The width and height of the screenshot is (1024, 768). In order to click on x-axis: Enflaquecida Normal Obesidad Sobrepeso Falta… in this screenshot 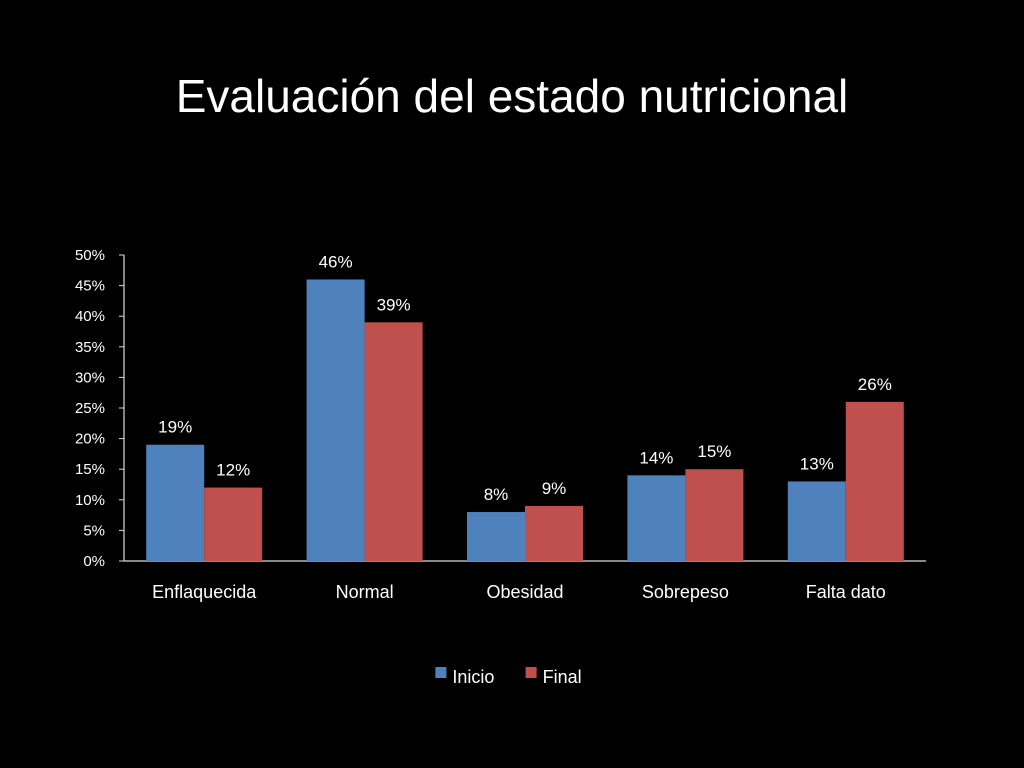, I will do `click(525, 581)`.